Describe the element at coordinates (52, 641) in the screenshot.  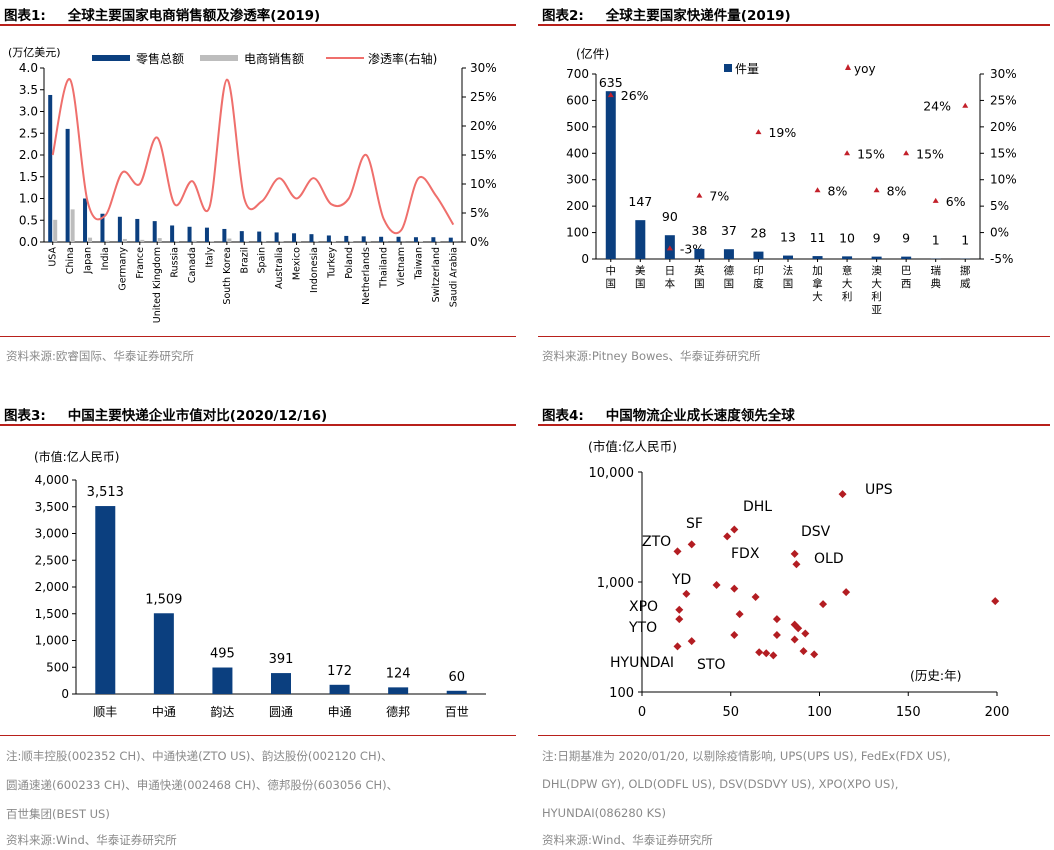
I see `chart-3-y-tick-label: 1,000` at that location.